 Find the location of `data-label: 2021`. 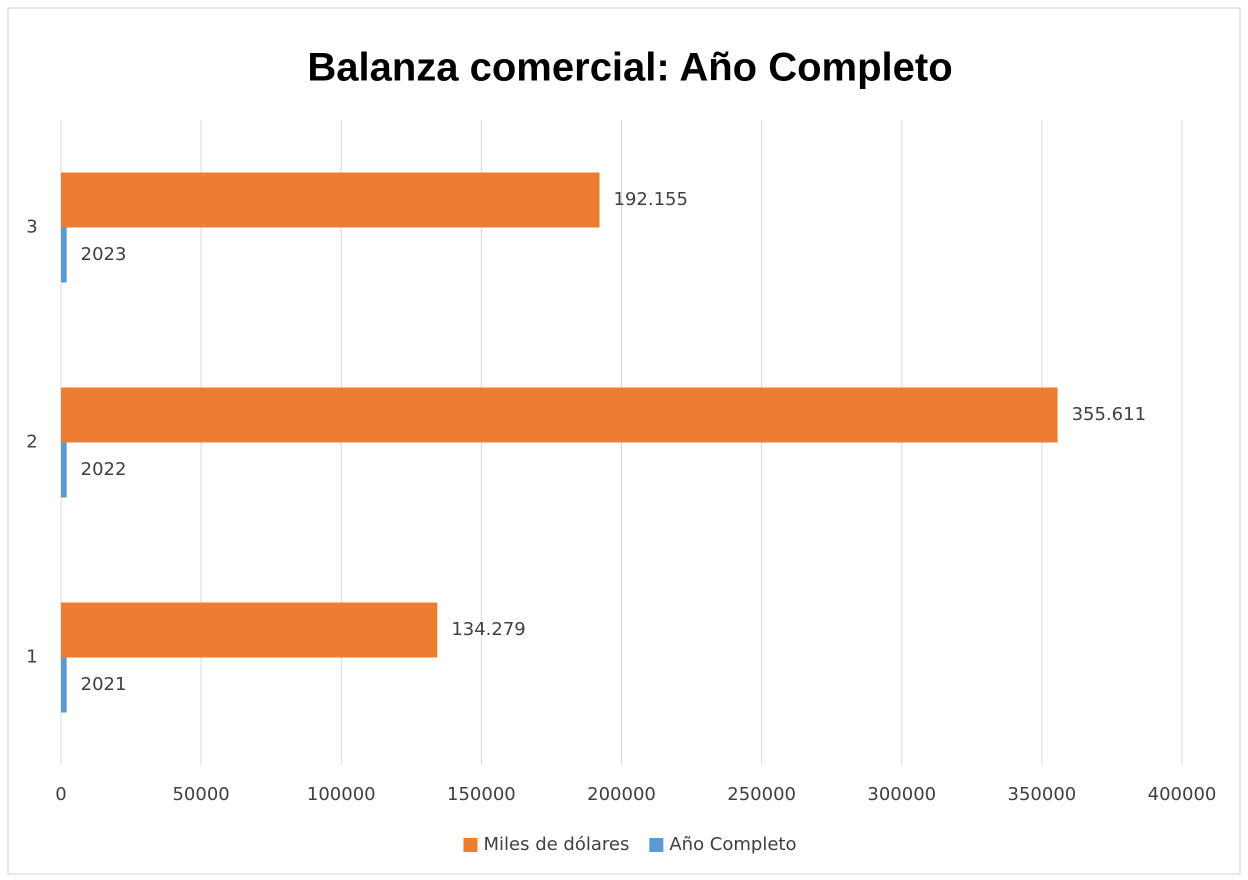

data-label: 2021 is located at coordinates (104, 684).